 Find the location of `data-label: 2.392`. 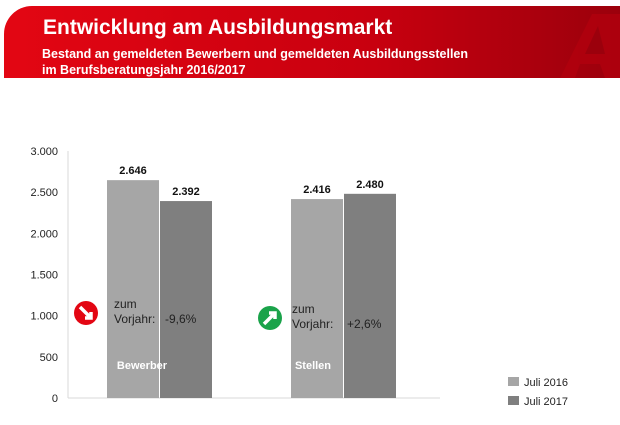

data-label: 2.392 is located at coordinates (186, 192).